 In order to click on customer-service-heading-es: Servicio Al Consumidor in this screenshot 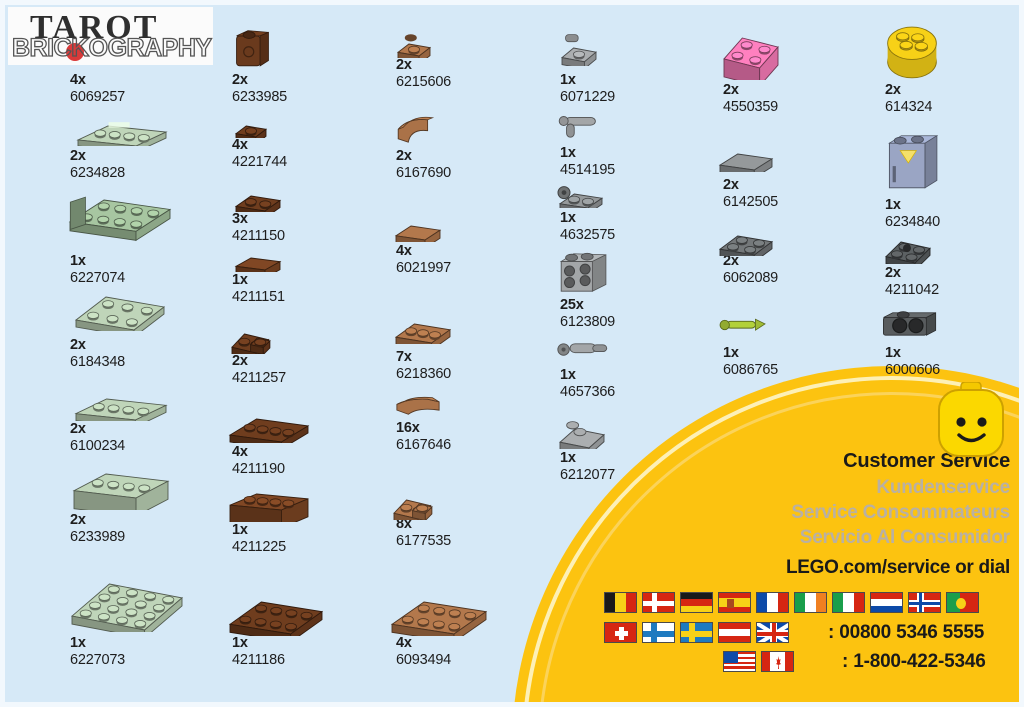, I will do `click(904, 537)`.